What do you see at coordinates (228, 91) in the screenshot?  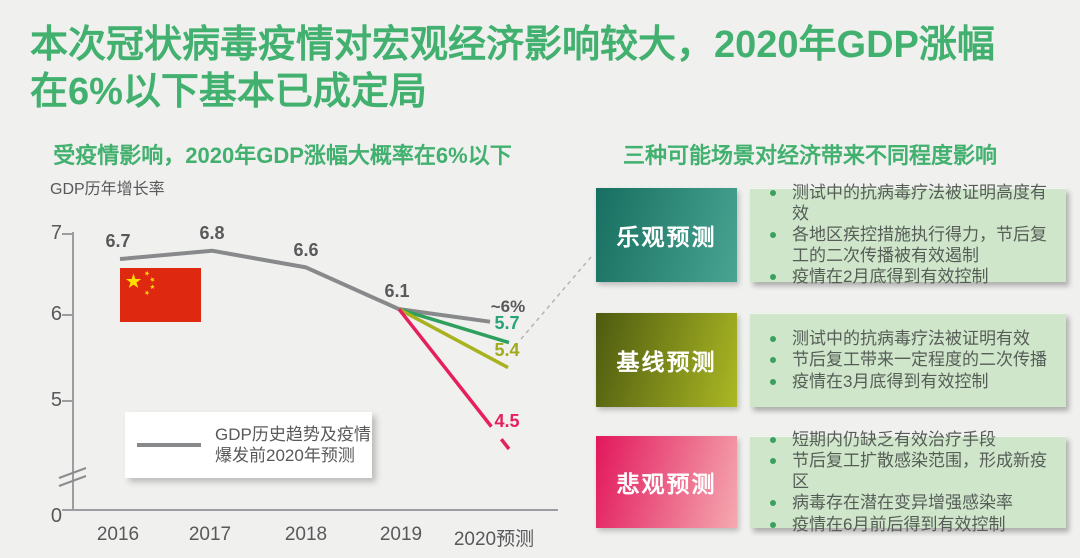 I see `page-title-line-2: 在6%以下基本已成定局` at bounding box center [228, 91].